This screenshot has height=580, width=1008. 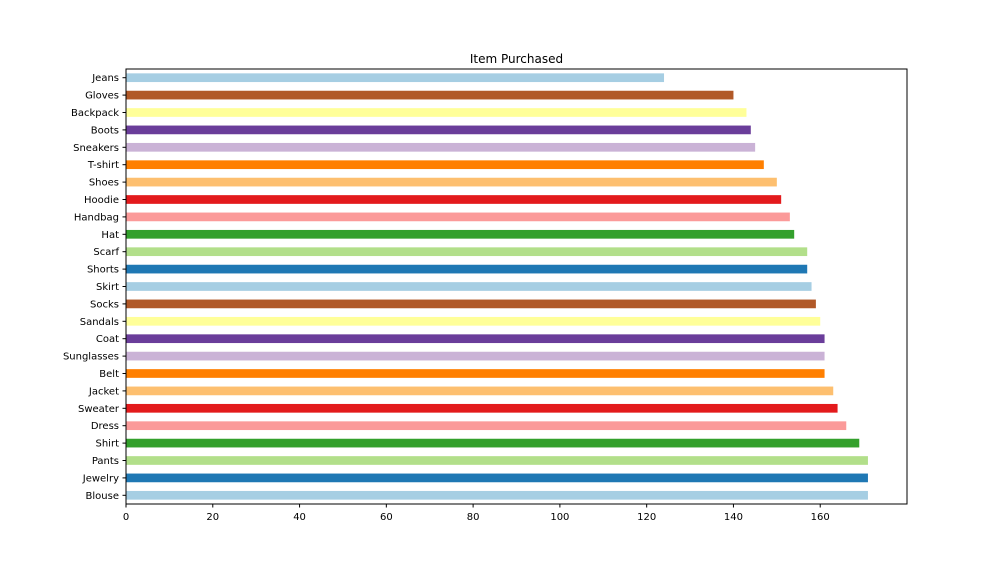 What do you see at coordinates (99, 322) in the screenshot?
I see `y-tick-label-sandals: Sandals` at bounding box center [99, 322].